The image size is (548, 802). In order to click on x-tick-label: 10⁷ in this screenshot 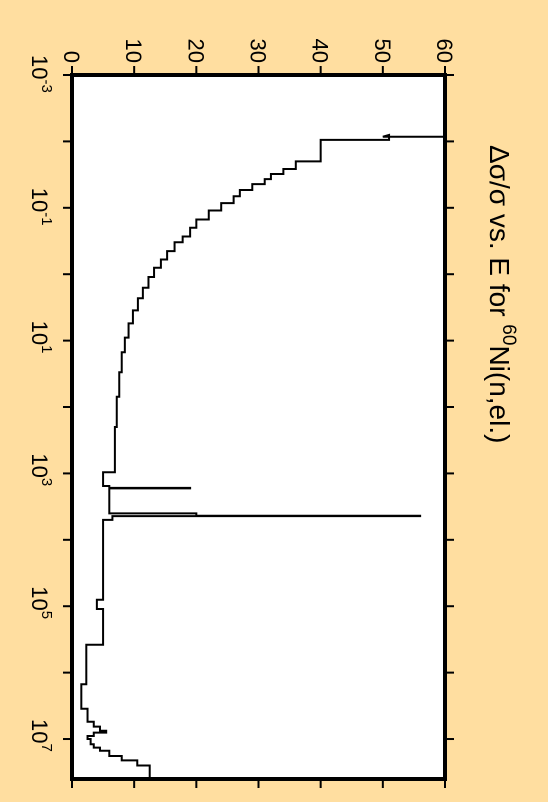, I will do `click(41, 735)`.